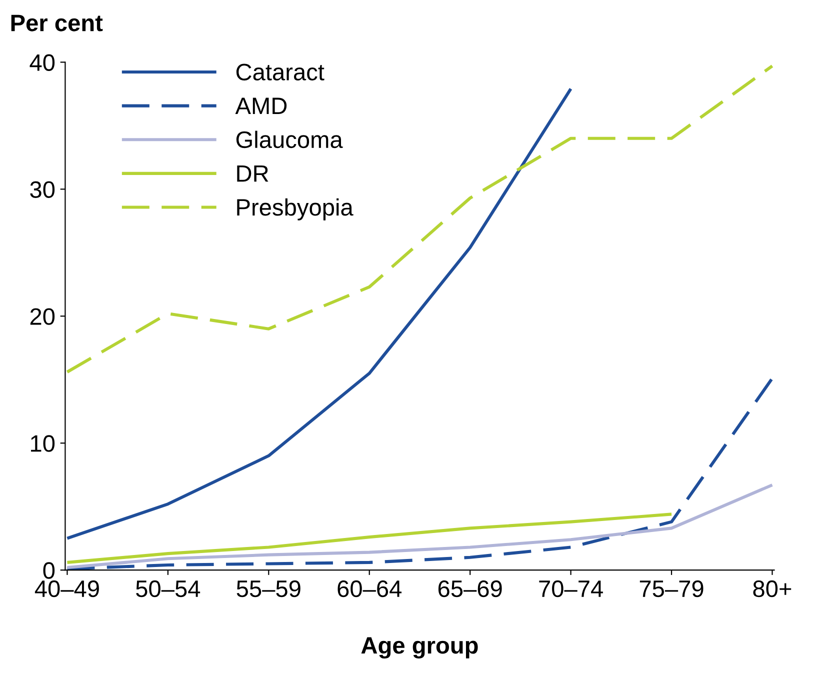  Describe the element at coordinates (42, 189) in the screenshot. I see `y-tick-label: 30` at that location.